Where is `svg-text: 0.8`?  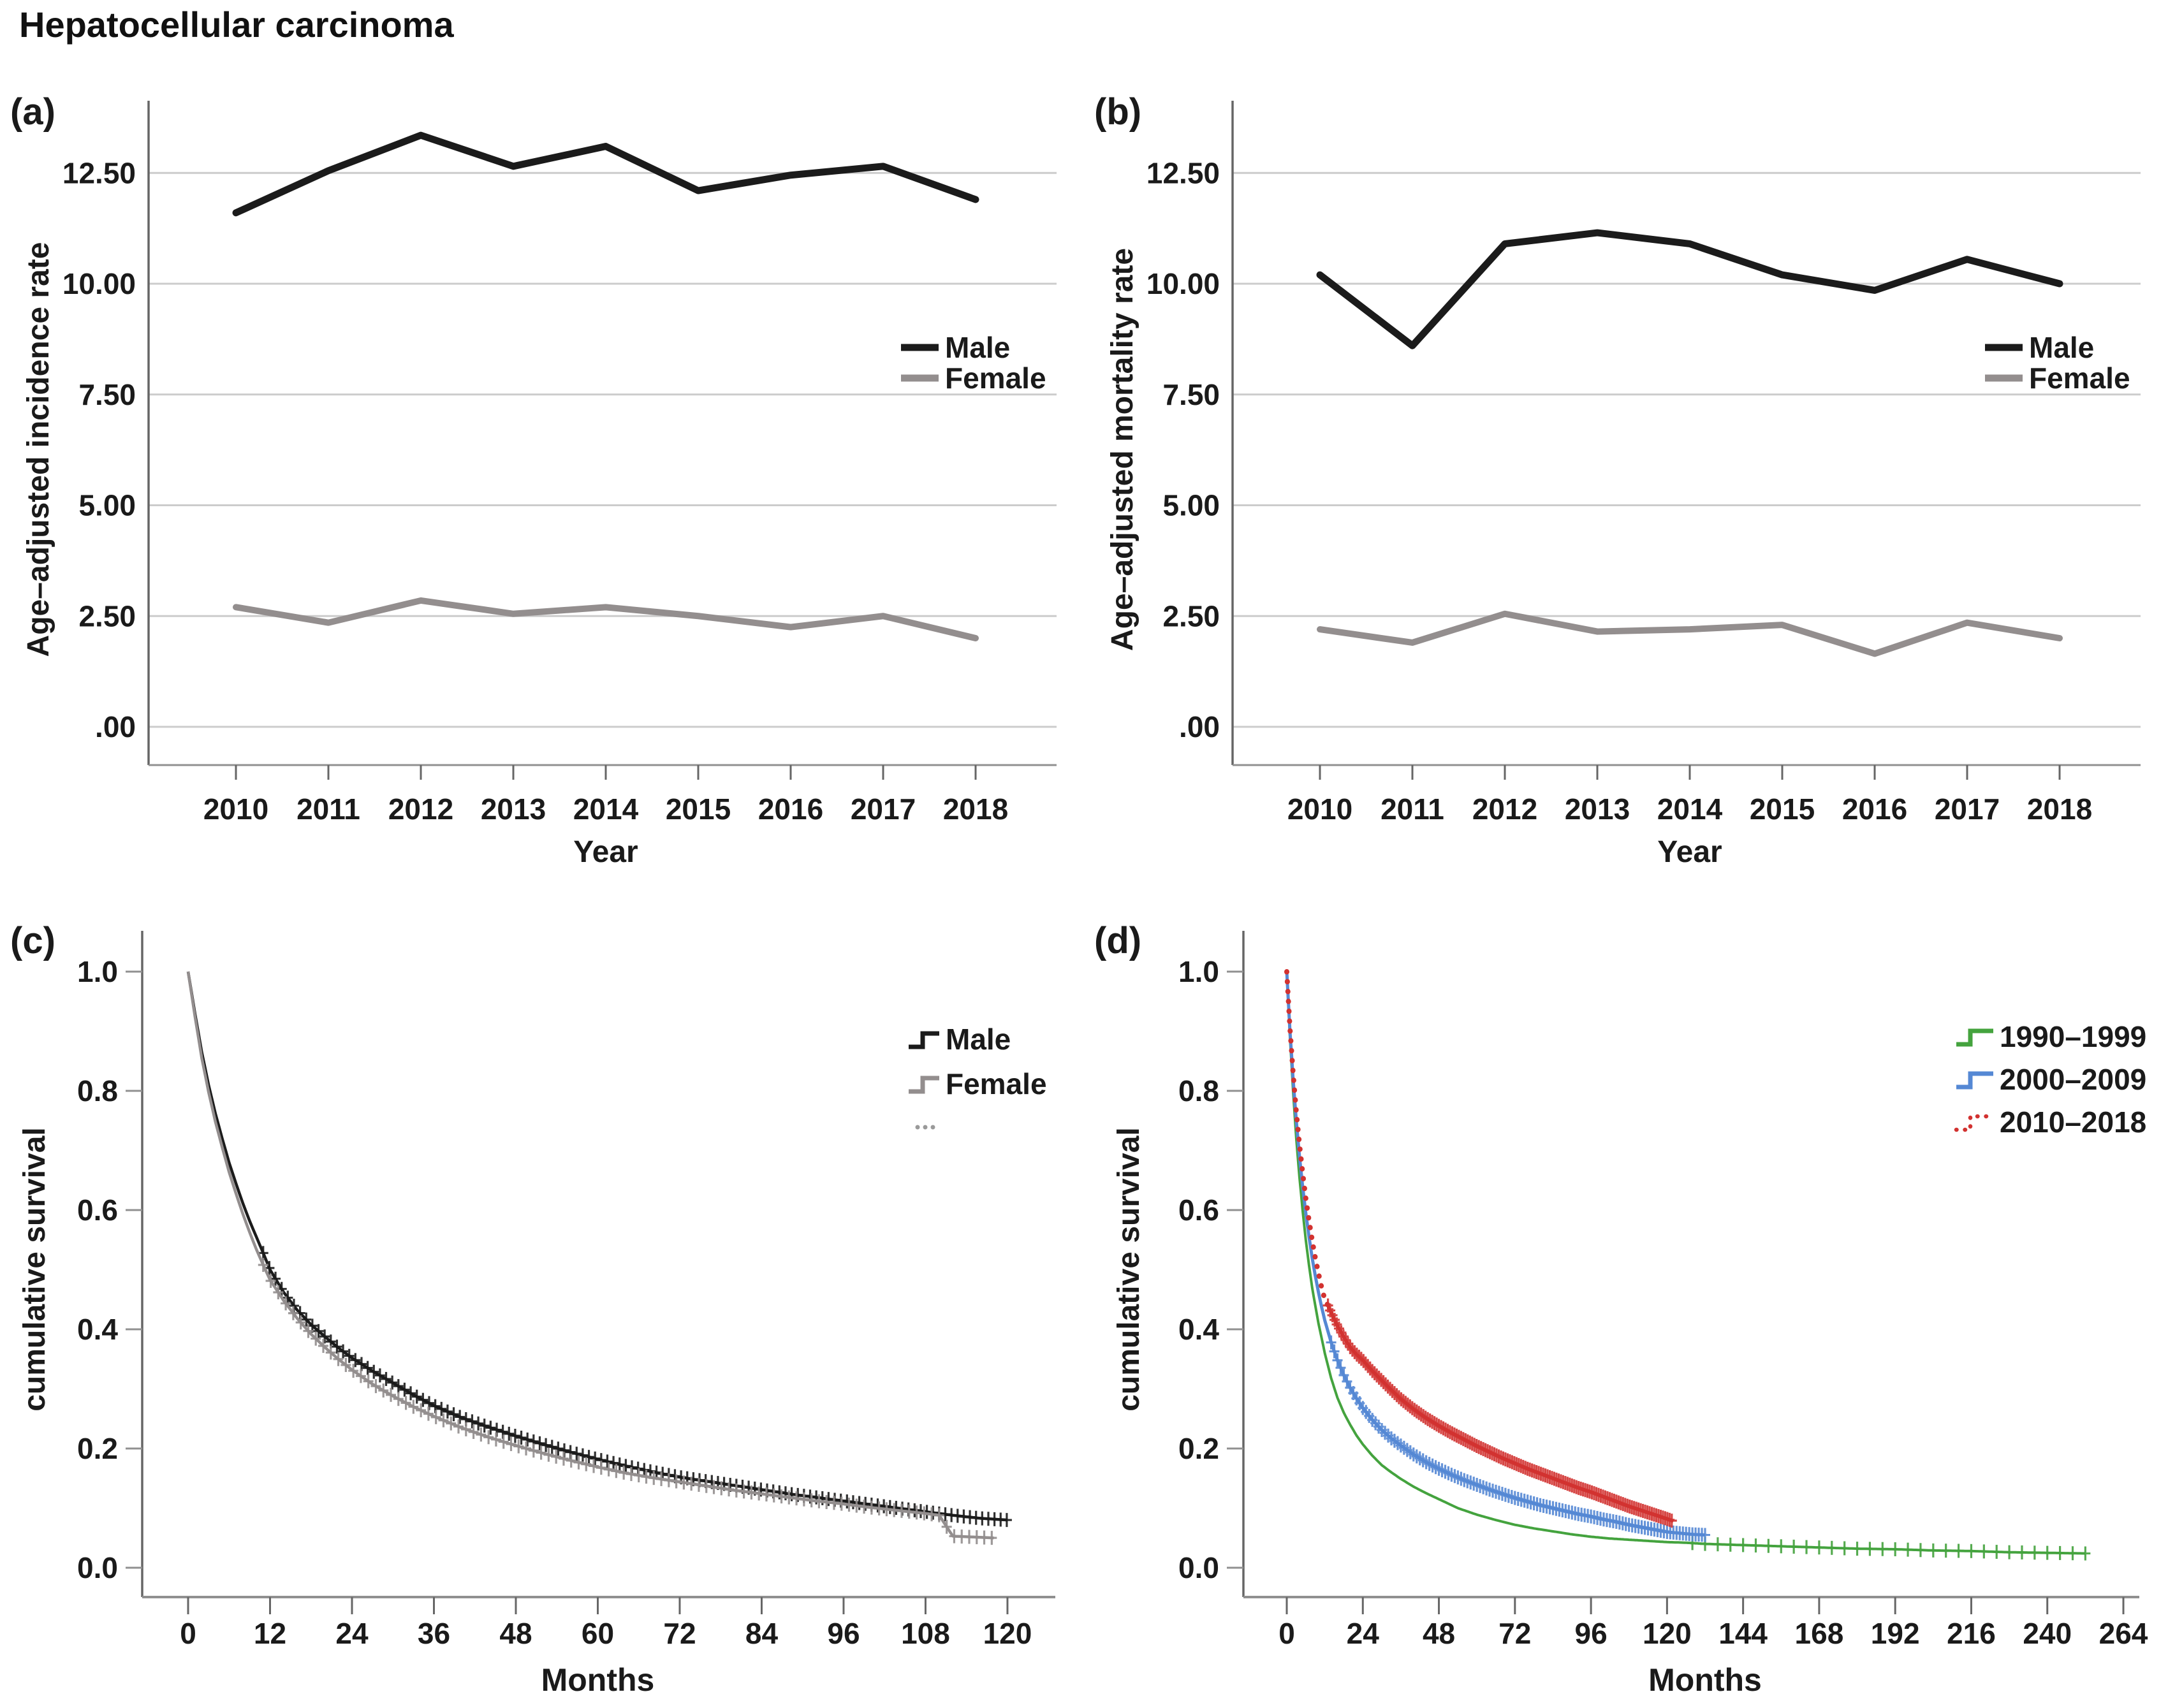 svg-text: 0.8 is located at coordinates (1199, 1090).